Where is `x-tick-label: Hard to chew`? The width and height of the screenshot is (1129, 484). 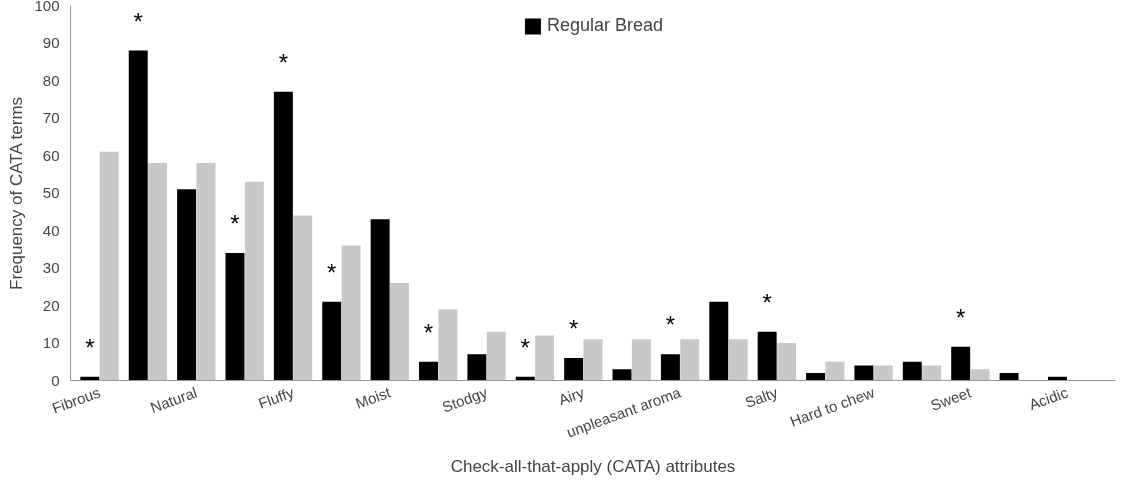 x-tick-label: Hard to chew is located at coordinates (832, 406).